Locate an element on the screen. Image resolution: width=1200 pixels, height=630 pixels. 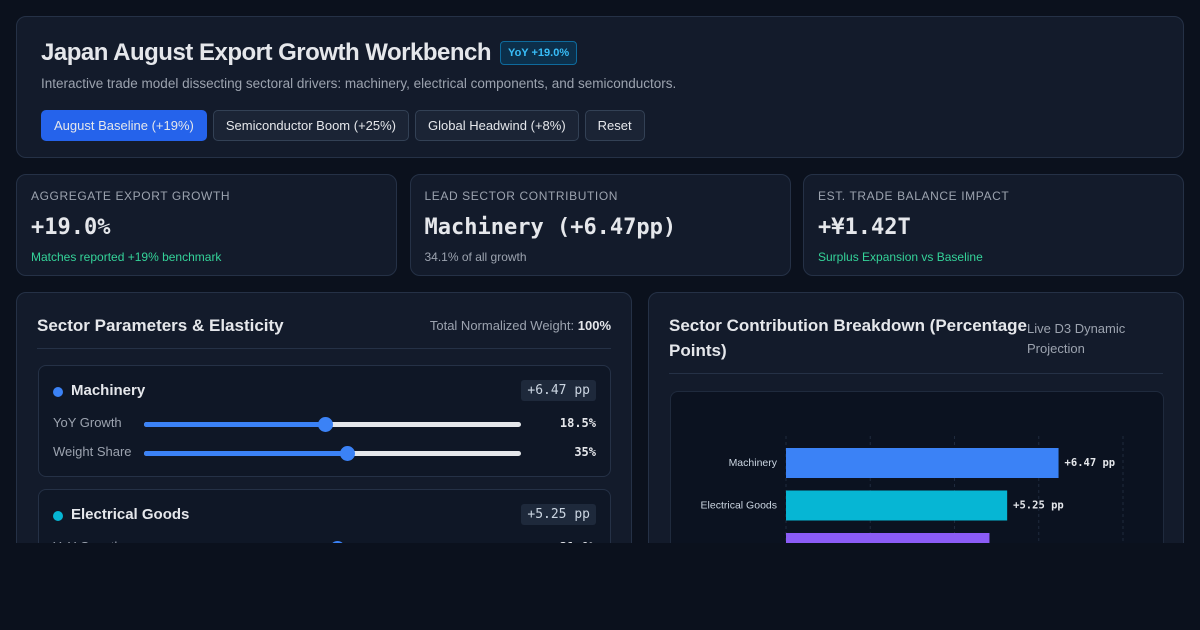
scenario-button: Semiconductor Boom (+25%) is located at coordinates (311, 125).